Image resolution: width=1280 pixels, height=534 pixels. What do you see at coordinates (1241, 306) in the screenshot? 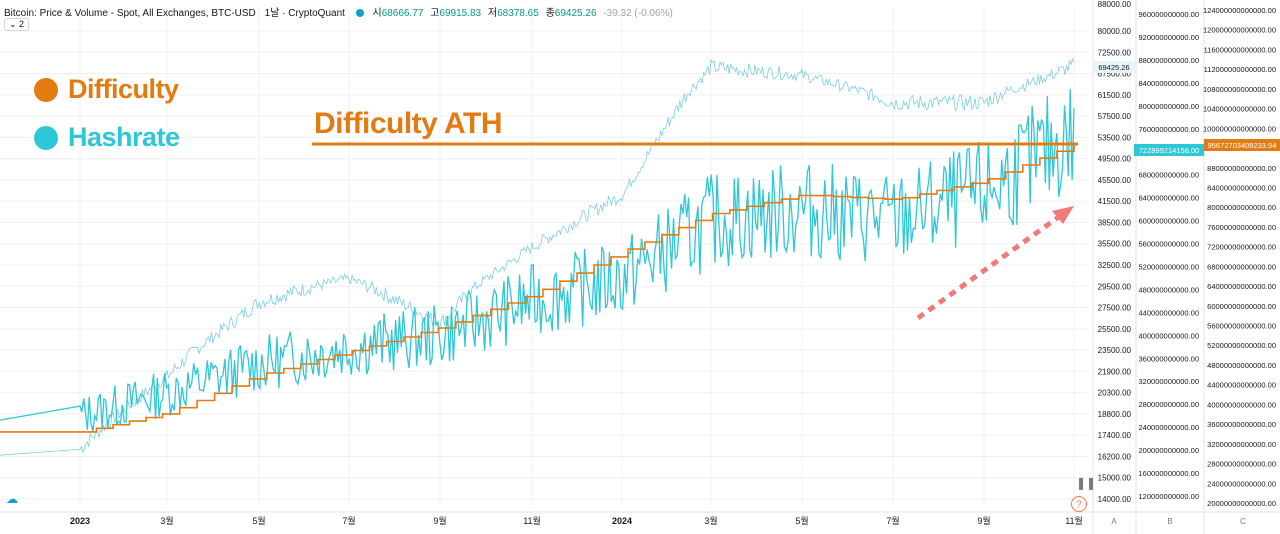
I see `axis-c-tick-label: 60000000000000.00` at bounding box center [1241, 306].